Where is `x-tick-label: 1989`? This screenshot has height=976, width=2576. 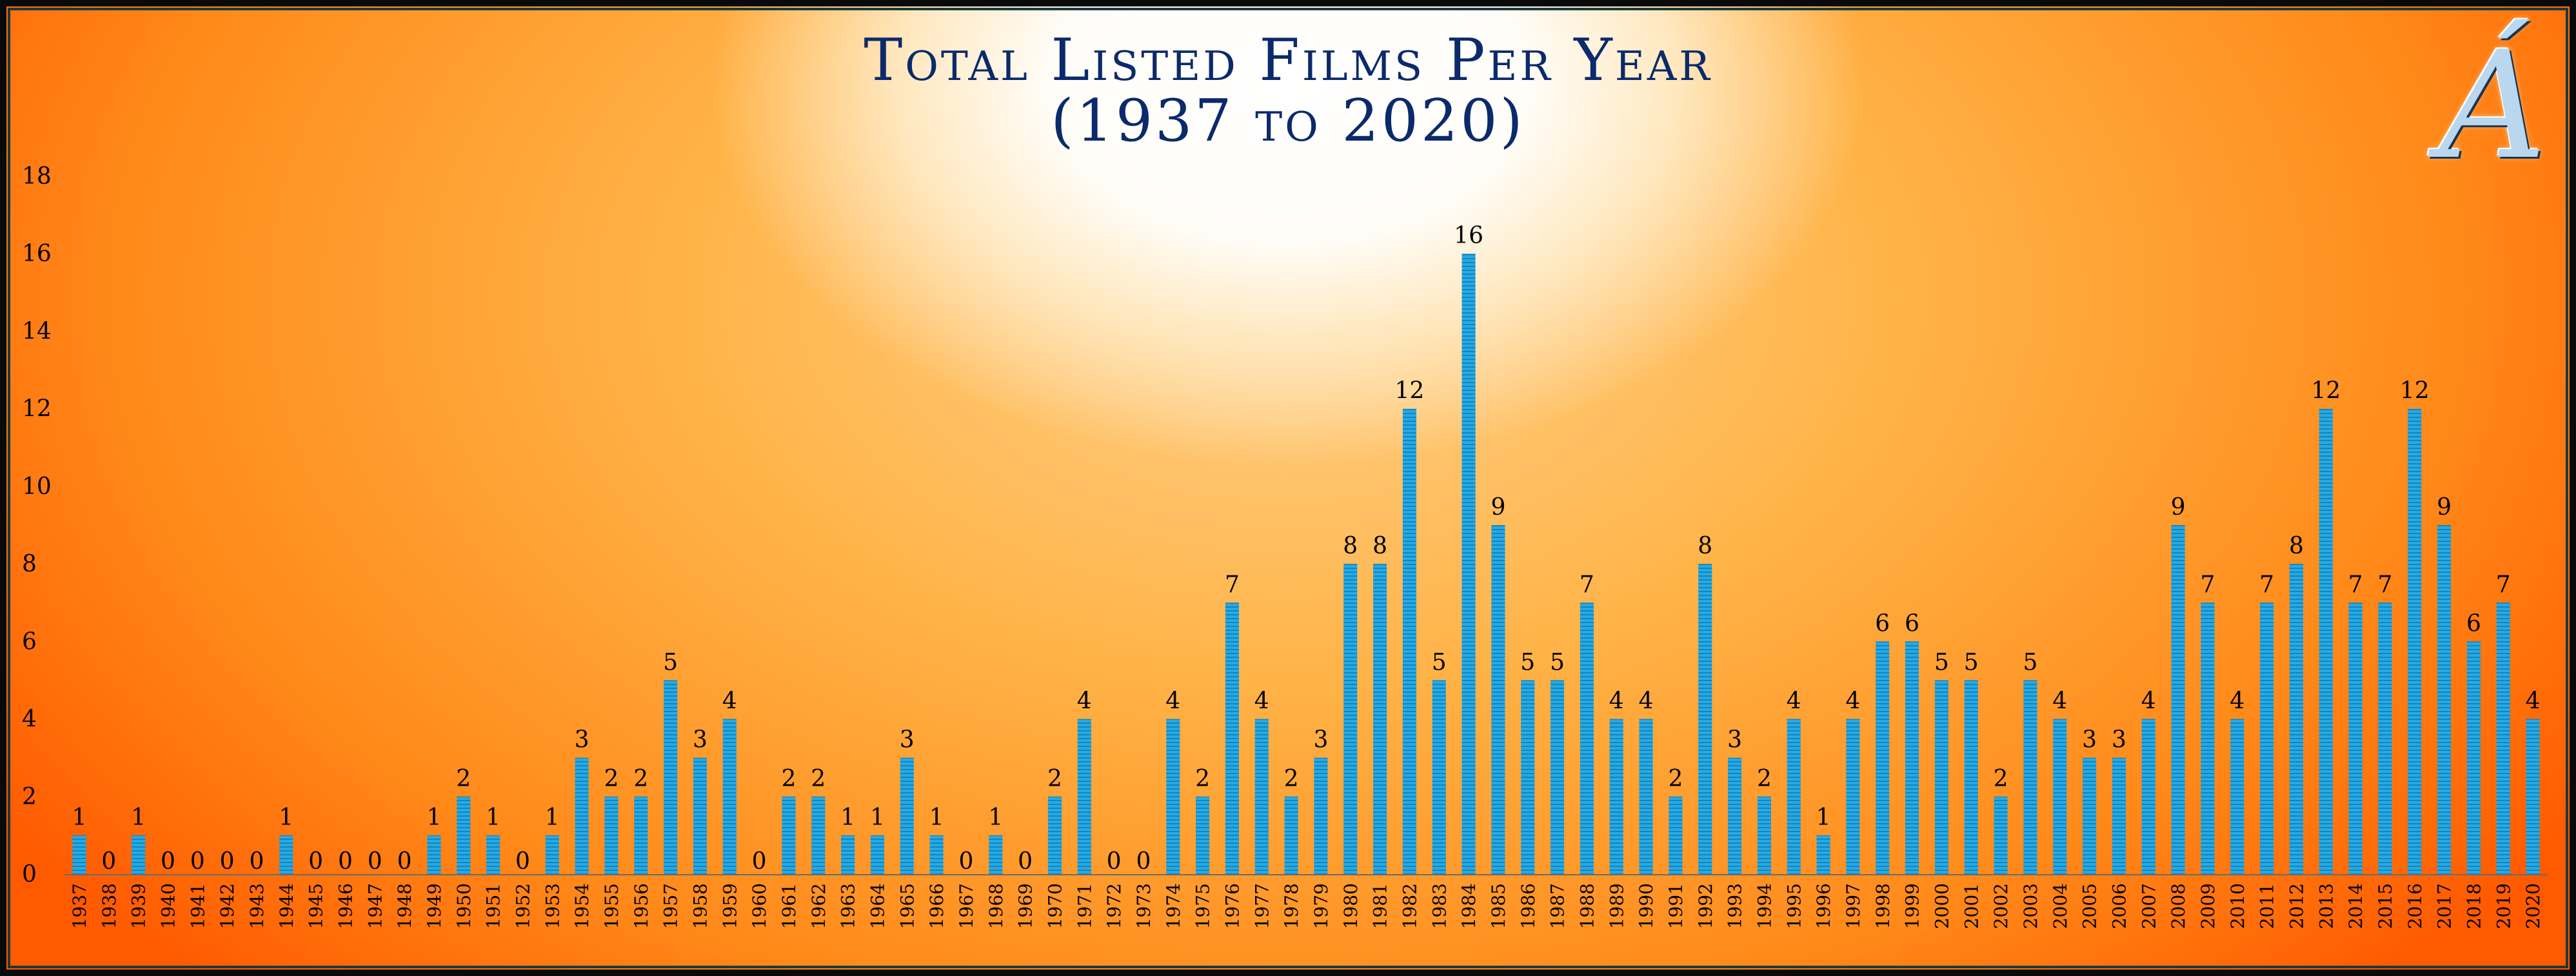
x-tick-label: 1989 is located at coordinates (1616, 906).